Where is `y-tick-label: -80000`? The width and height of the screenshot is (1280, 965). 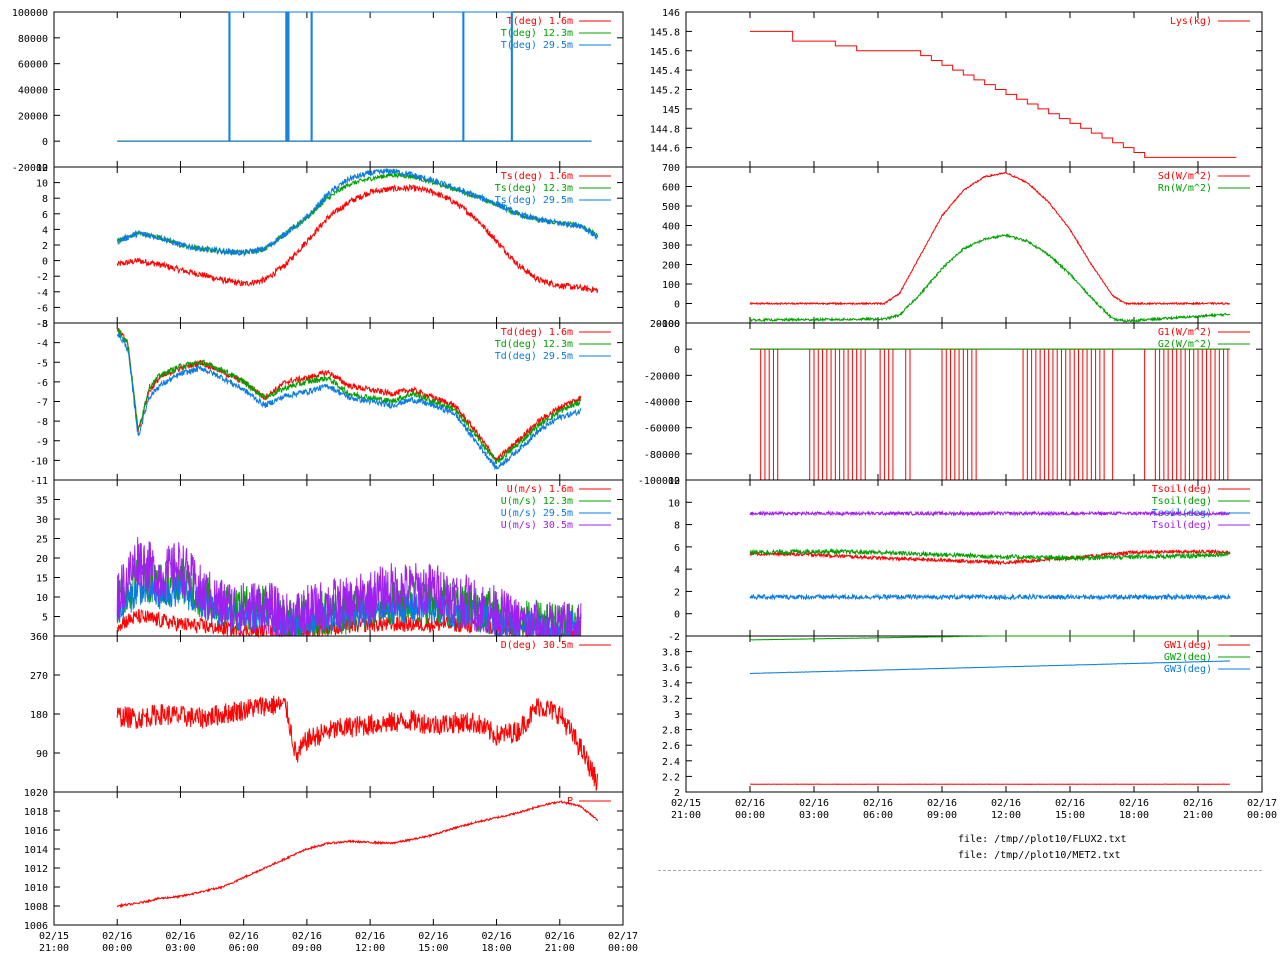
y-tick-label: -80000 is located at coordinates (662, 455).